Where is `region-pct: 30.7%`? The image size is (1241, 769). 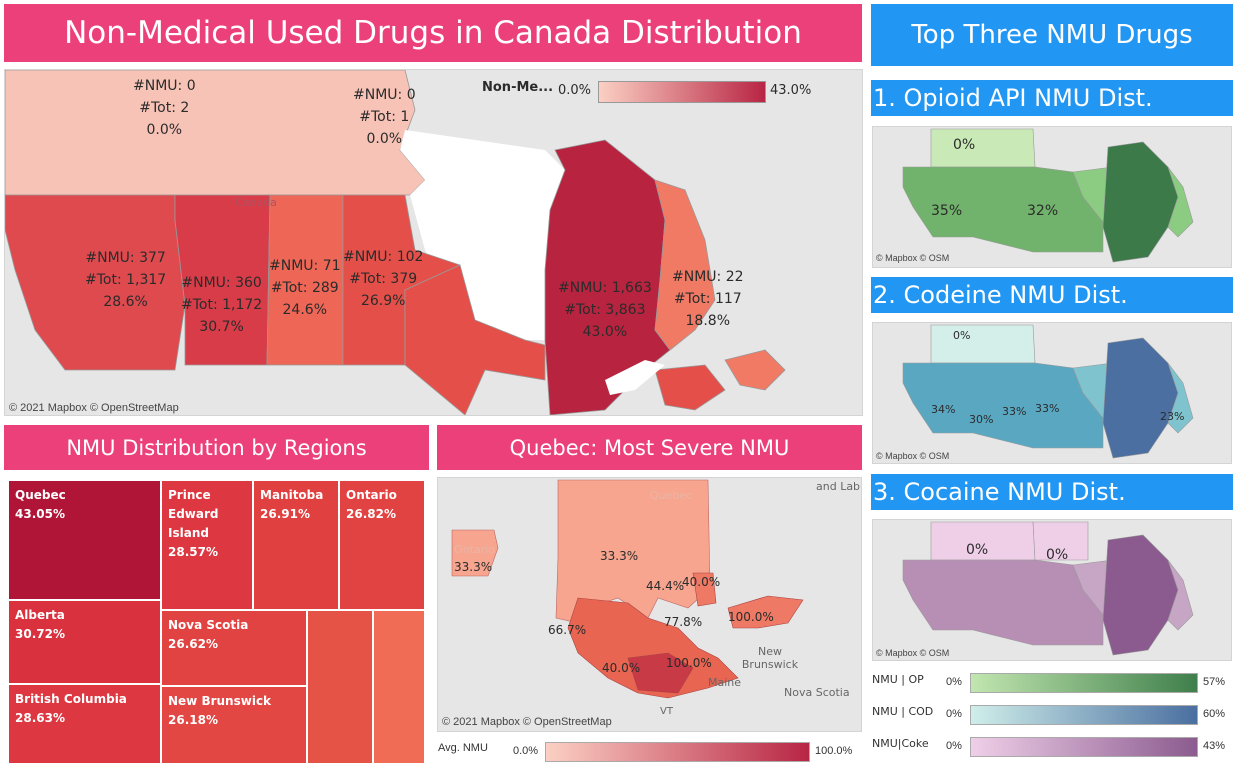
region-pct: 30.7% is located at coordinates (221, 327).